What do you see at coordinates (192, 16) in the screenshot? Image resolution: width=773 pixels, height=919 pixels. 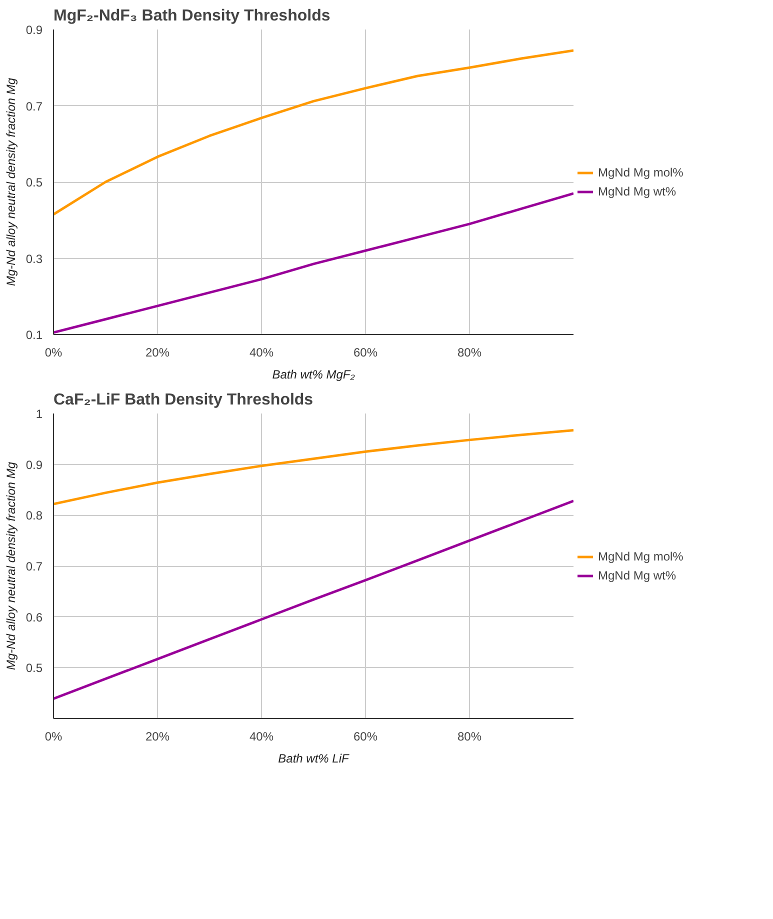 I see `chart-title: MgF₂-NdF₃ Bath Density Thresholds` at bounding box center [192, 16].